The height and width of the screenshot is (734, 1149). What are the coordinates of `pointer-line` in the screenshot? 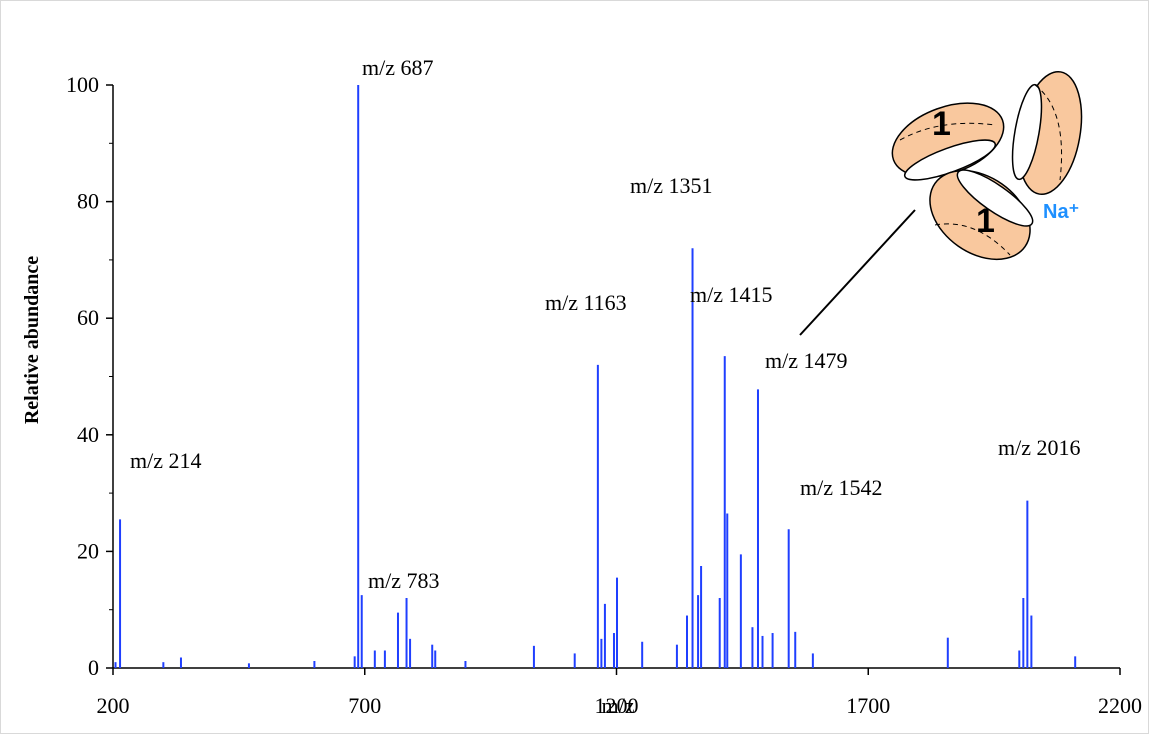 It's located at (857, 272).